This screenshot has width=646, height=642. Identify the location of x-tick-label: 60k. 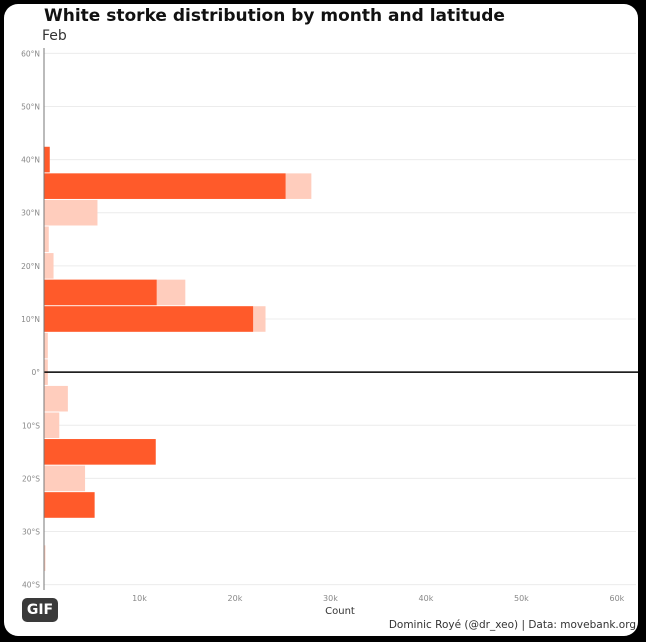
(616, 598).